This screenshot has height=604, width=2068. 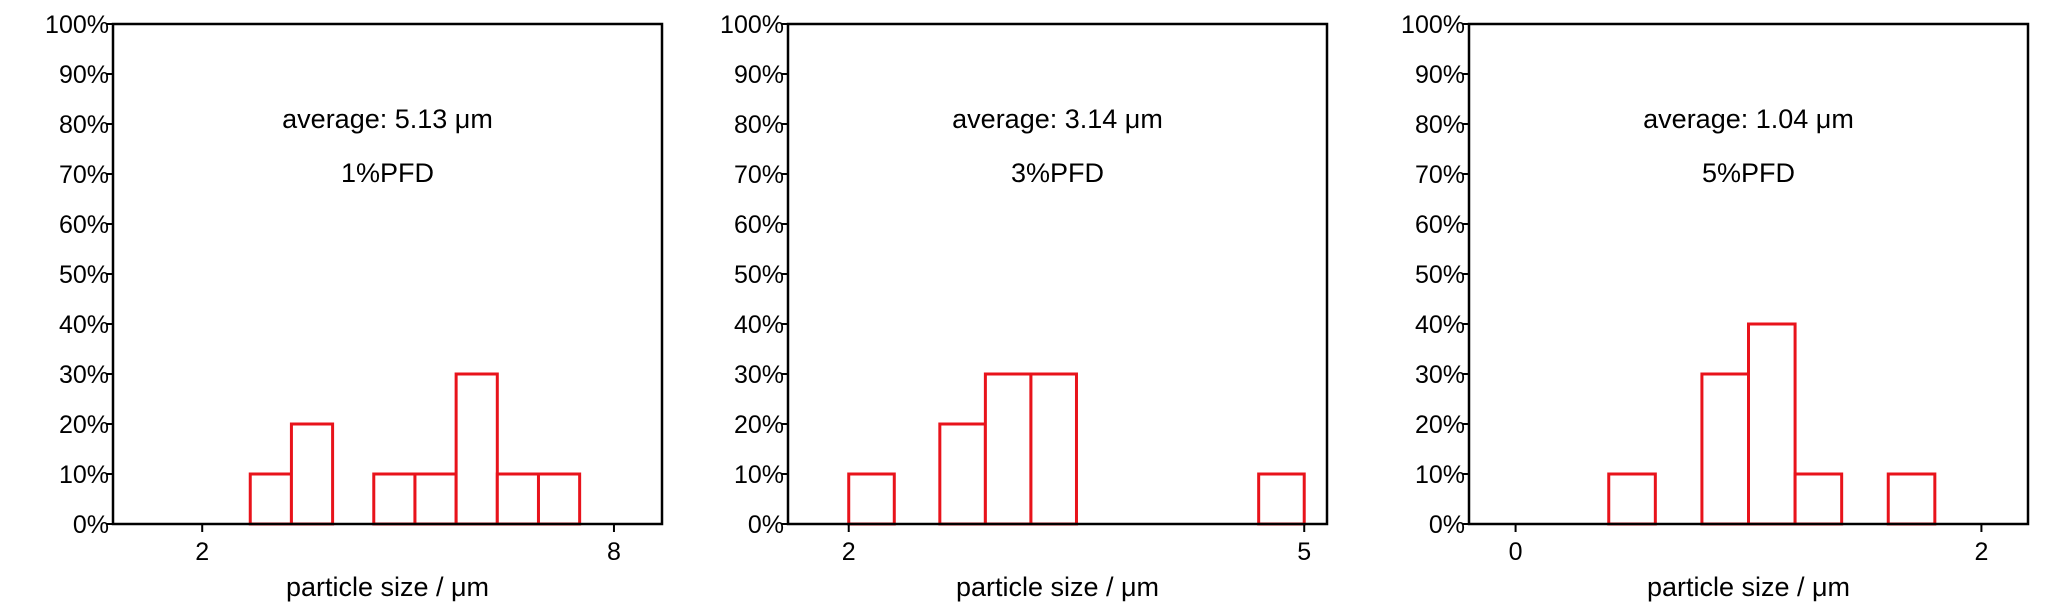 What do you see at coordinates (1748, 119) in the screenshot?
I see `average-annotation: average: 1.04 μm` at bounding box center [1748, 119].